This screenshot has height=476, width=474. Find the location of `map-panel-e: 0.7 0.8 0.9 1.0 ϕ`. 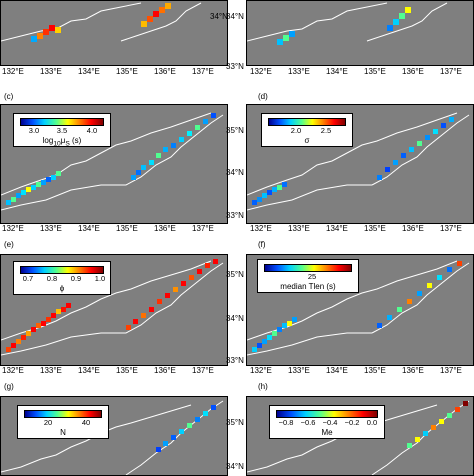

map-panel-e: 0.7 0.8 0.9 1.0 ϕ is located at coordinates (114, 310).